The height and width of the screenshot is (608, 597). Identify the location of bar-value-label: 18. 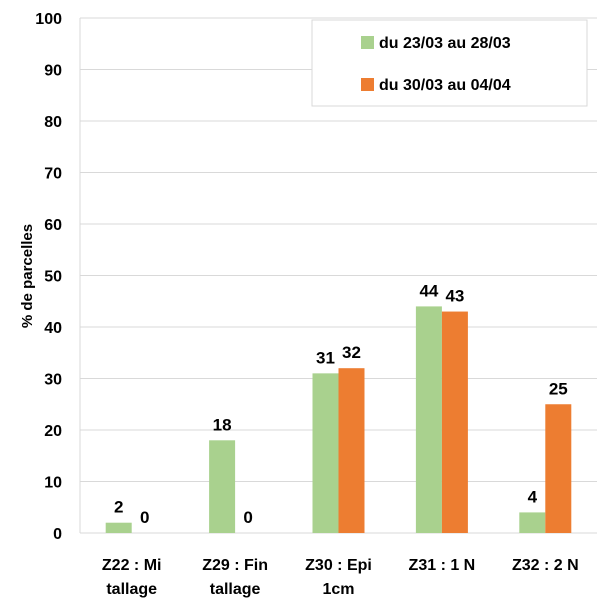
(222, 424).